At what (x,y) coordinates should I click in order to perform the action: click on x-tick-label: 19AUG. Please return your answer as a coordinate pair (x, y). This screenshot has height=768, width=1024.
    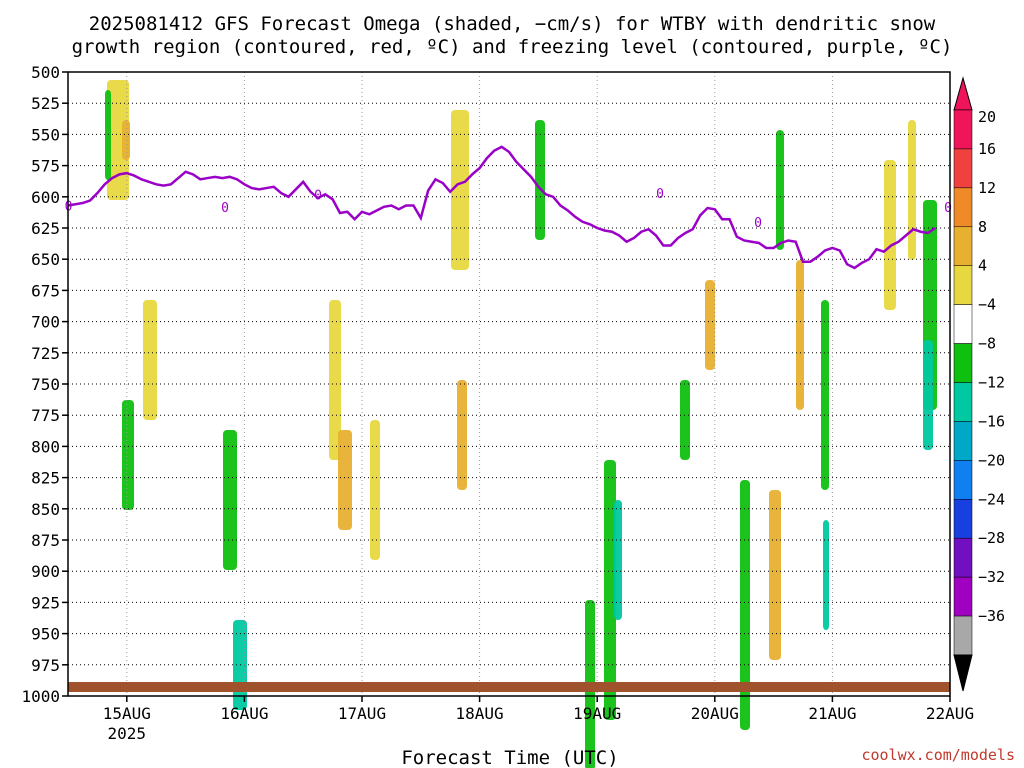
    Looking at the image, I should click on (597, 713).